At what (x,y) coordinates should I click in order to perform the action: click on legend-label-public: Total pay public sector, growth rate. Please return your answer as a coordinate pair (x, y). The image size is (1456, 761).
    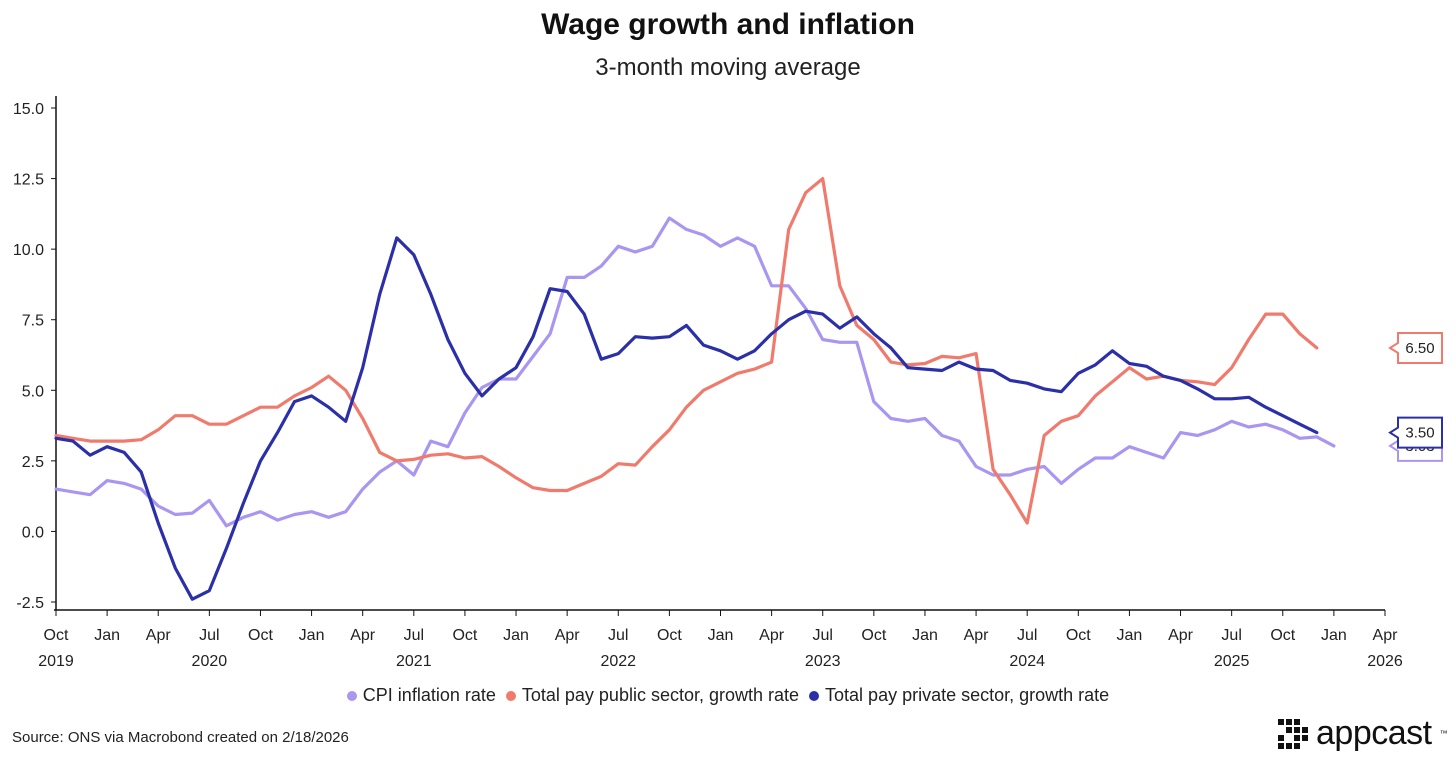
    Looking at the image, I should click on (660, 695).